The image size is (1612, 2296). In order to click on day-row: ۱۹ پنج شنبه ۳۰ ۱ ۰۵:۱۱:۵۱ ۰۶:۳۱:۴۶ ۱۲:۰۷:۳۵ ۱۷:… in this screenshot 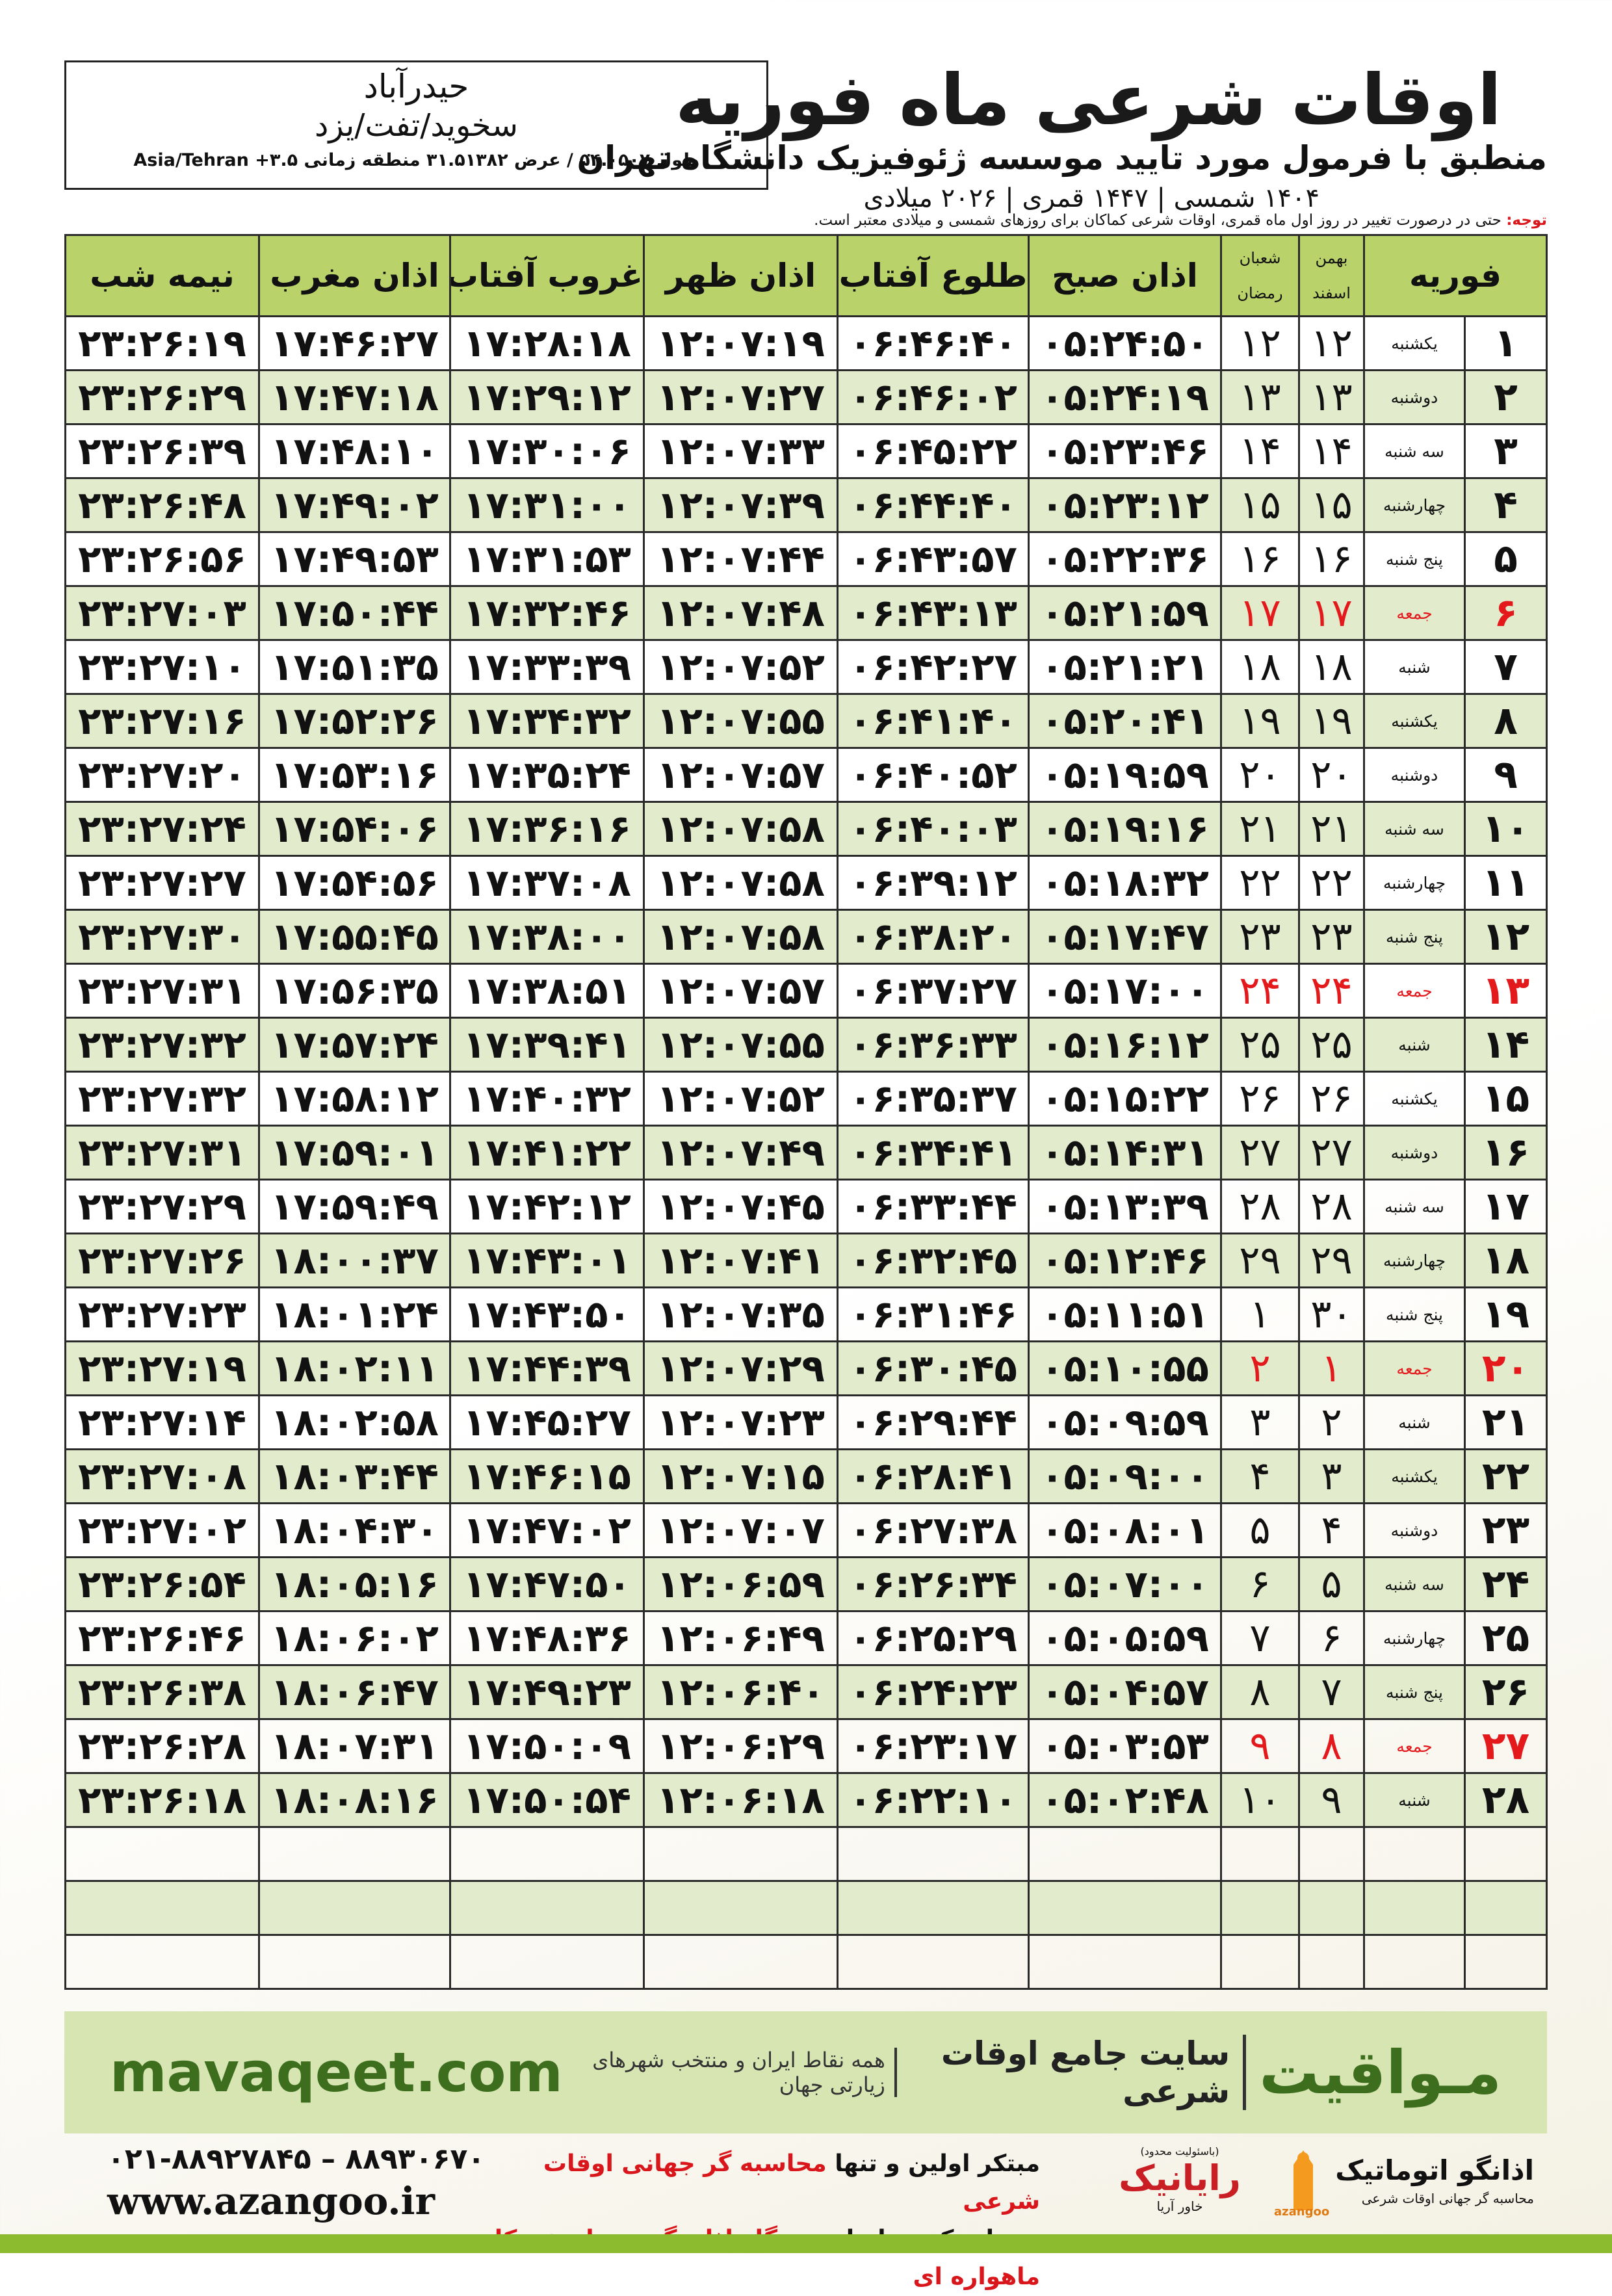, I will do `click(806, 1314)`.